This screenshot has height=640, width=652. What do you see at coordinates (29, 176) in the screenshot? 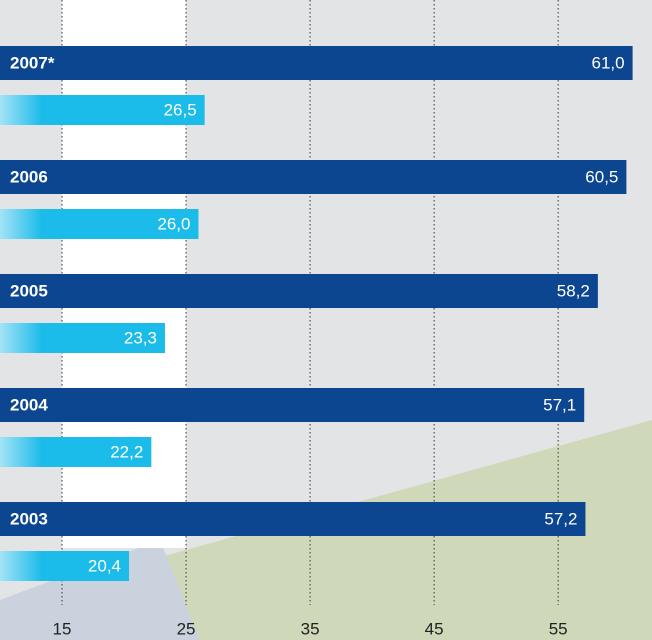
I see `category-label: 2006` at bounding box center [29, 176].